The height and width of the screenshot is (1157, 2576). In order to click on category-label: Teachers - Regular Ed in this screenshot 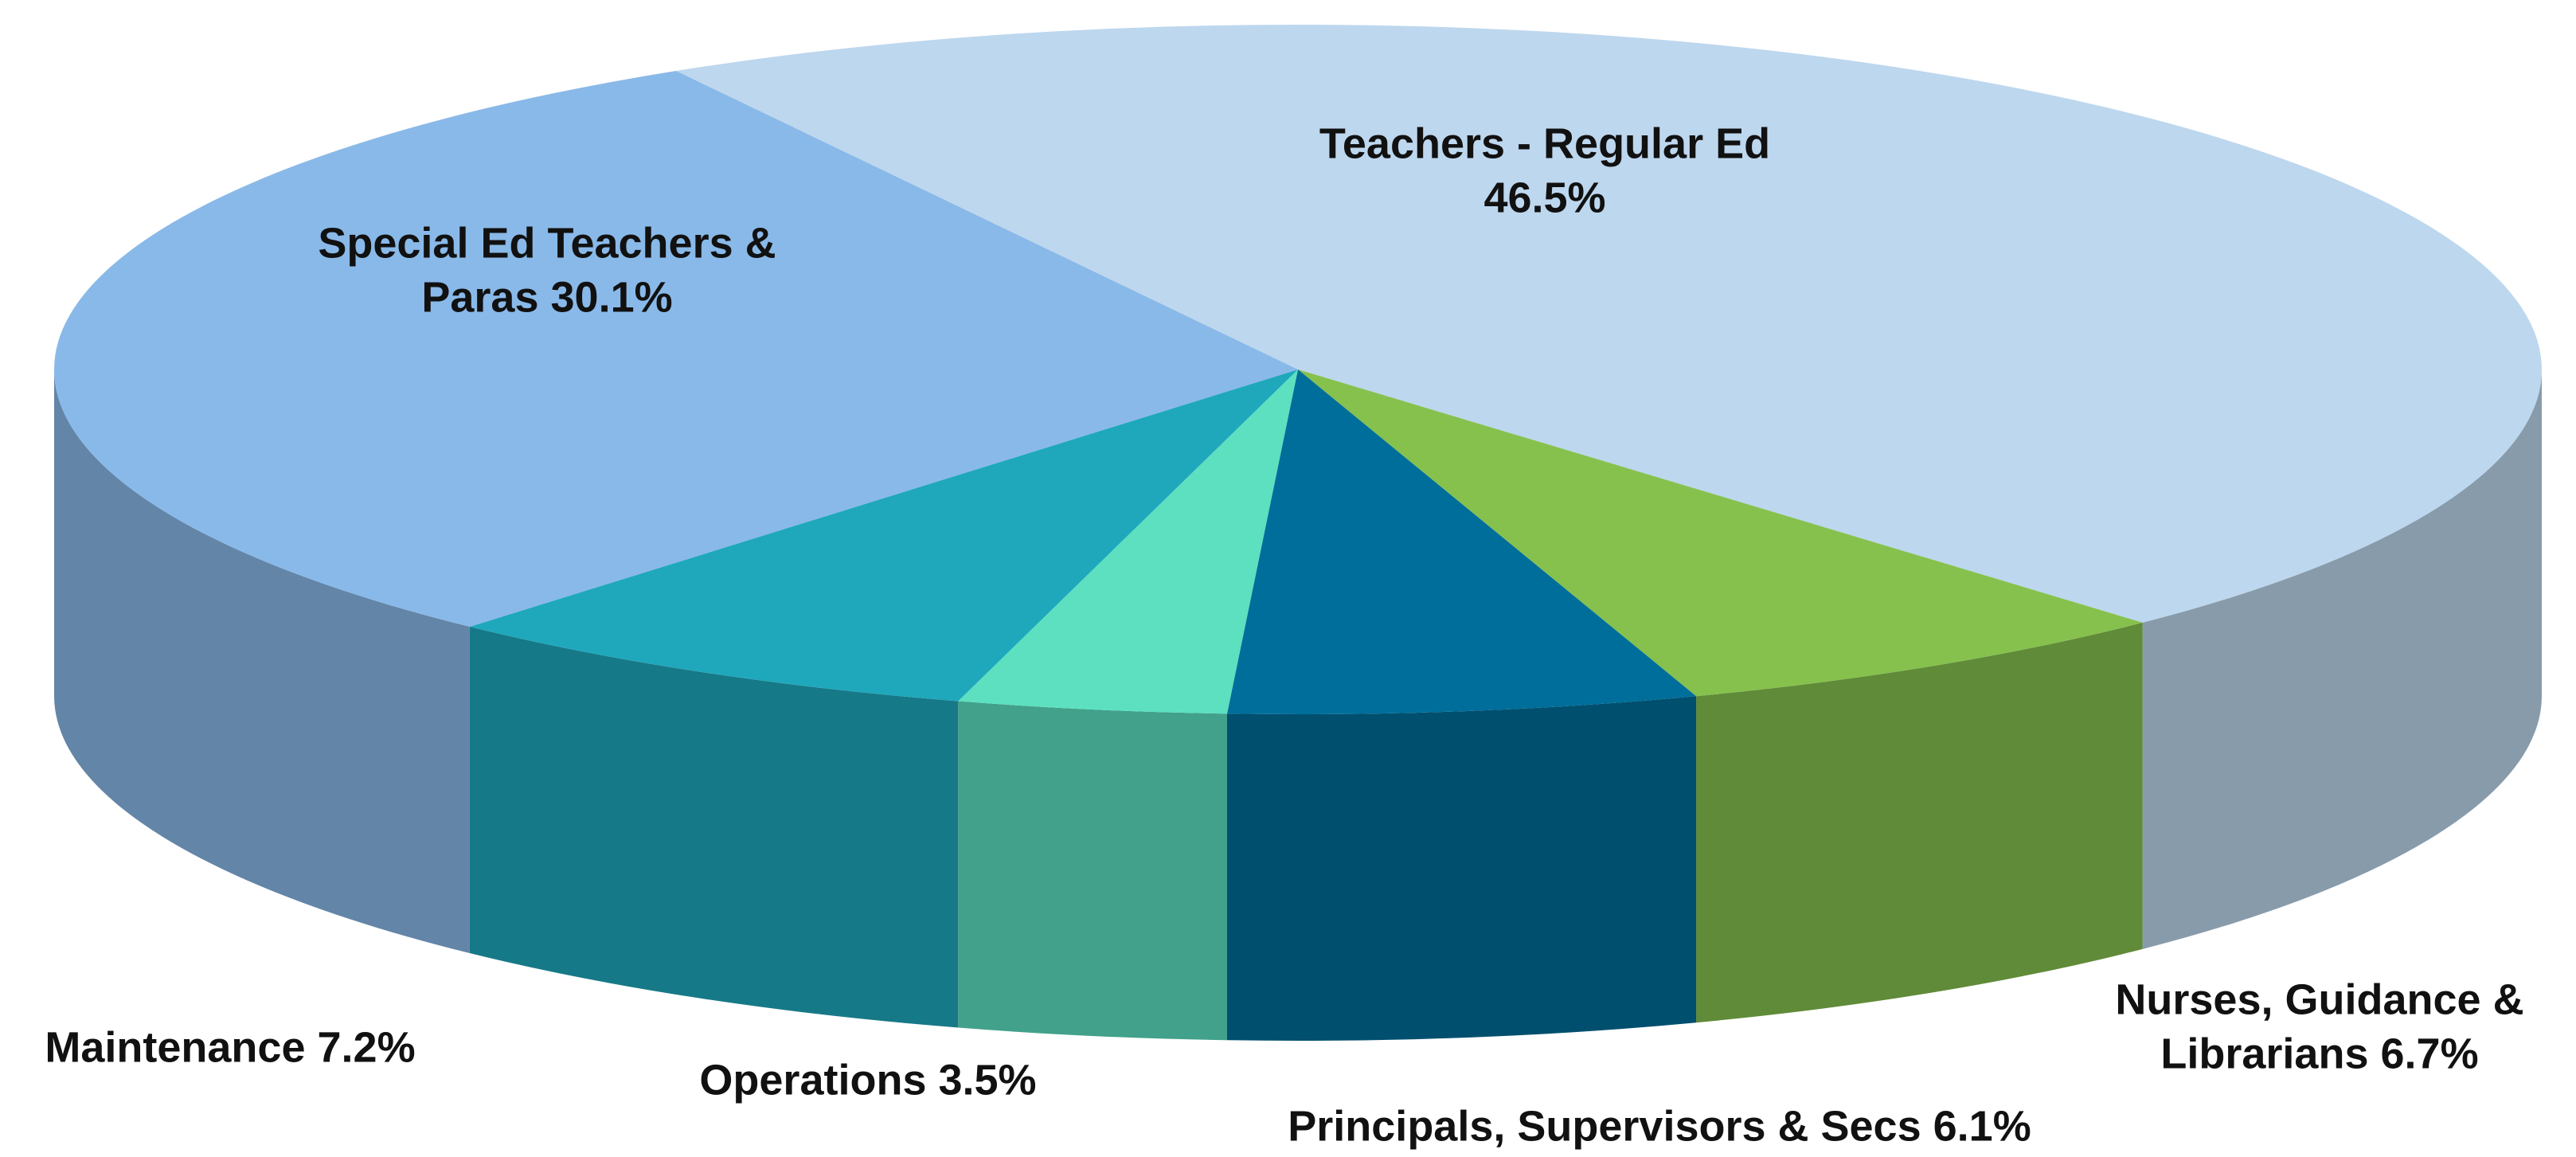, I will do `click(1545, 144)`.